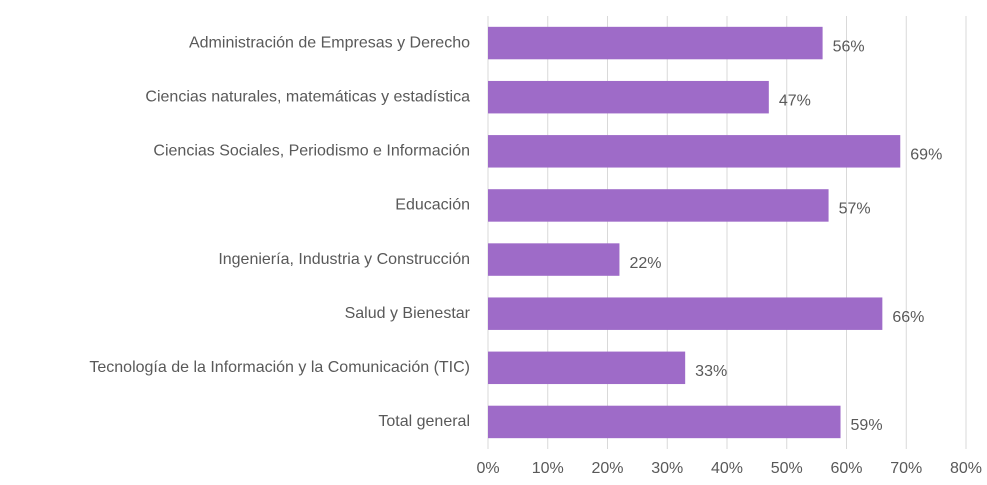 The image size is (987, 485). What do you see at coordinates (548, 468) in the screenshot?
I see `x-tick-label: 10%` at bounding box center [548, 468].